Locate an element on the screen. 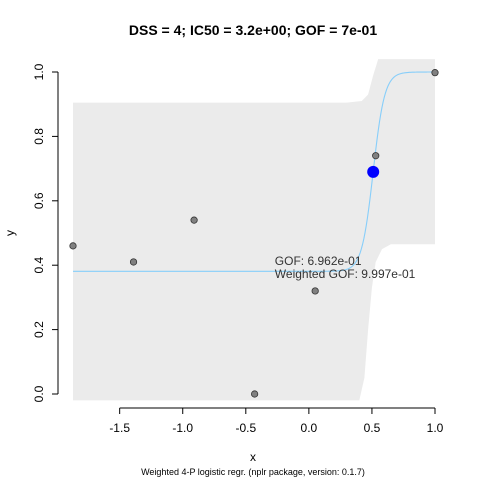  gof-annotation: Weighted GOF: 9.997e-01 is located at coordinates (345, 274).